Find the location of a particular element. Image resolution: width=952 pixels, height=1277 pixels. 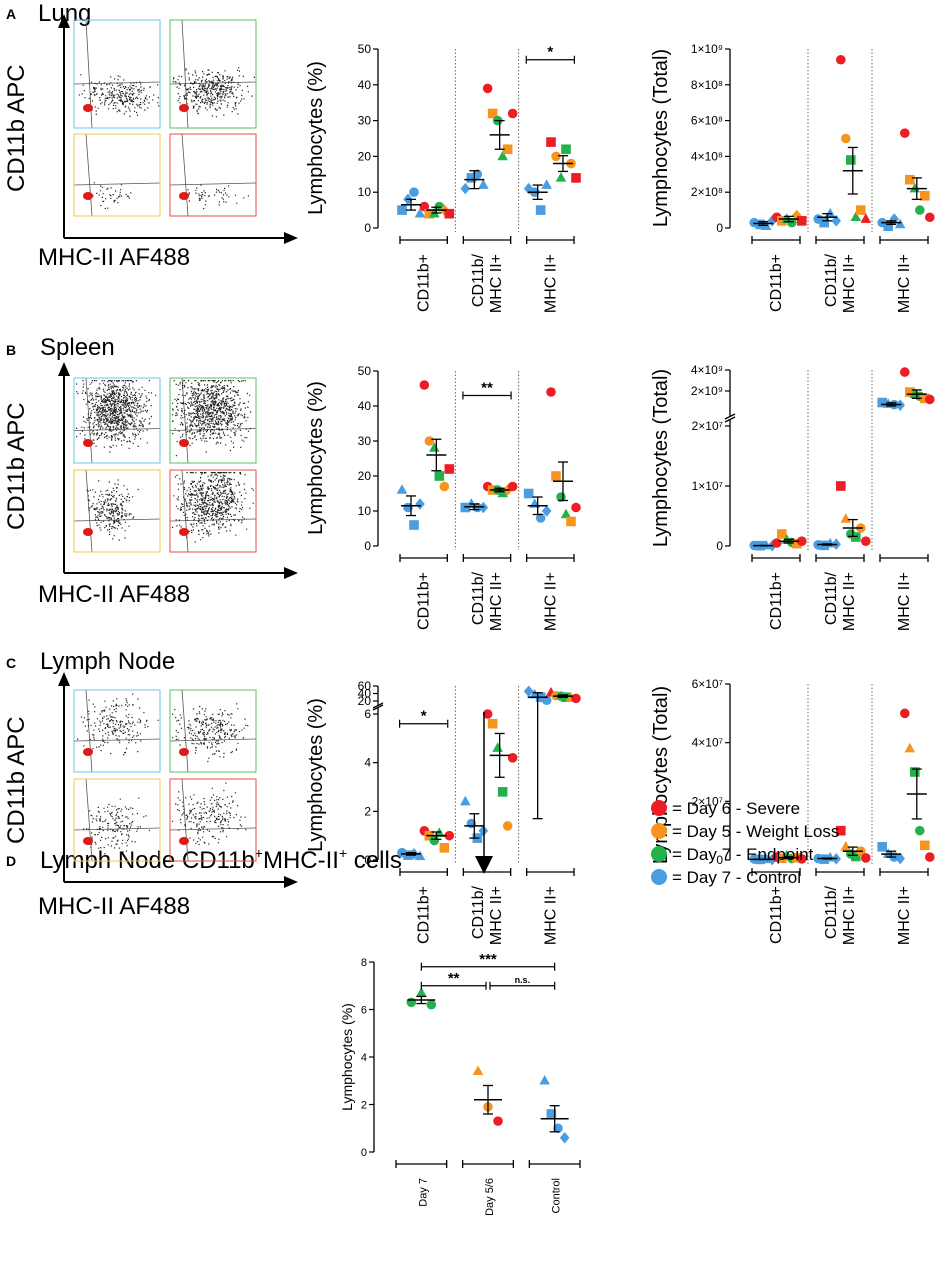

y-tick-label: 1×10⁹ is located at coordinates (707, 49).